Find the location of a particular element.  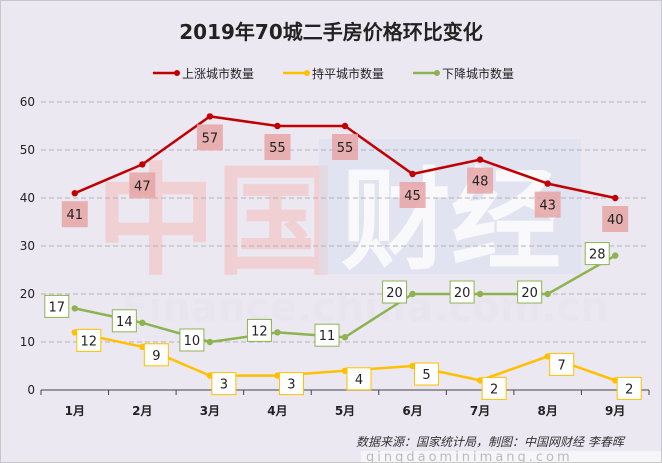

data-label: 10 is located at coordinates (192, 341).